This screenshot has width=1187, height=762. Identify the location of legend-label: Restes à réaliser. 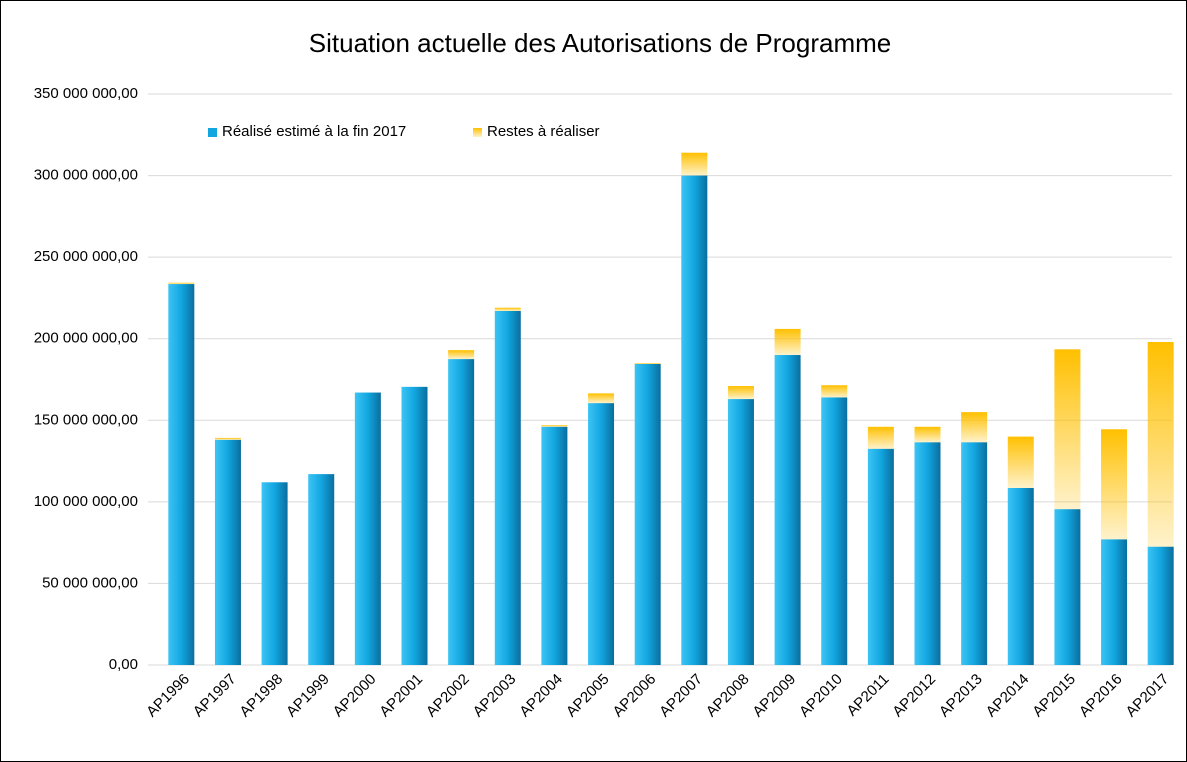
(543, 131).